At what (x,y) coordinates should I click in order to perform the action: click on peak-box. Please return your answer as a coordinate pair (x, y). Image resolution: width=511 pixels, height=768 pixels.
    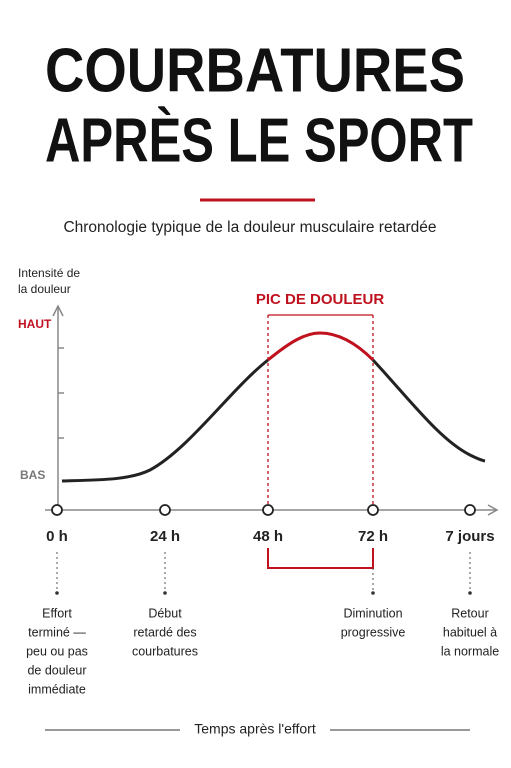
    Looking at the image, I should click on (320, 441).